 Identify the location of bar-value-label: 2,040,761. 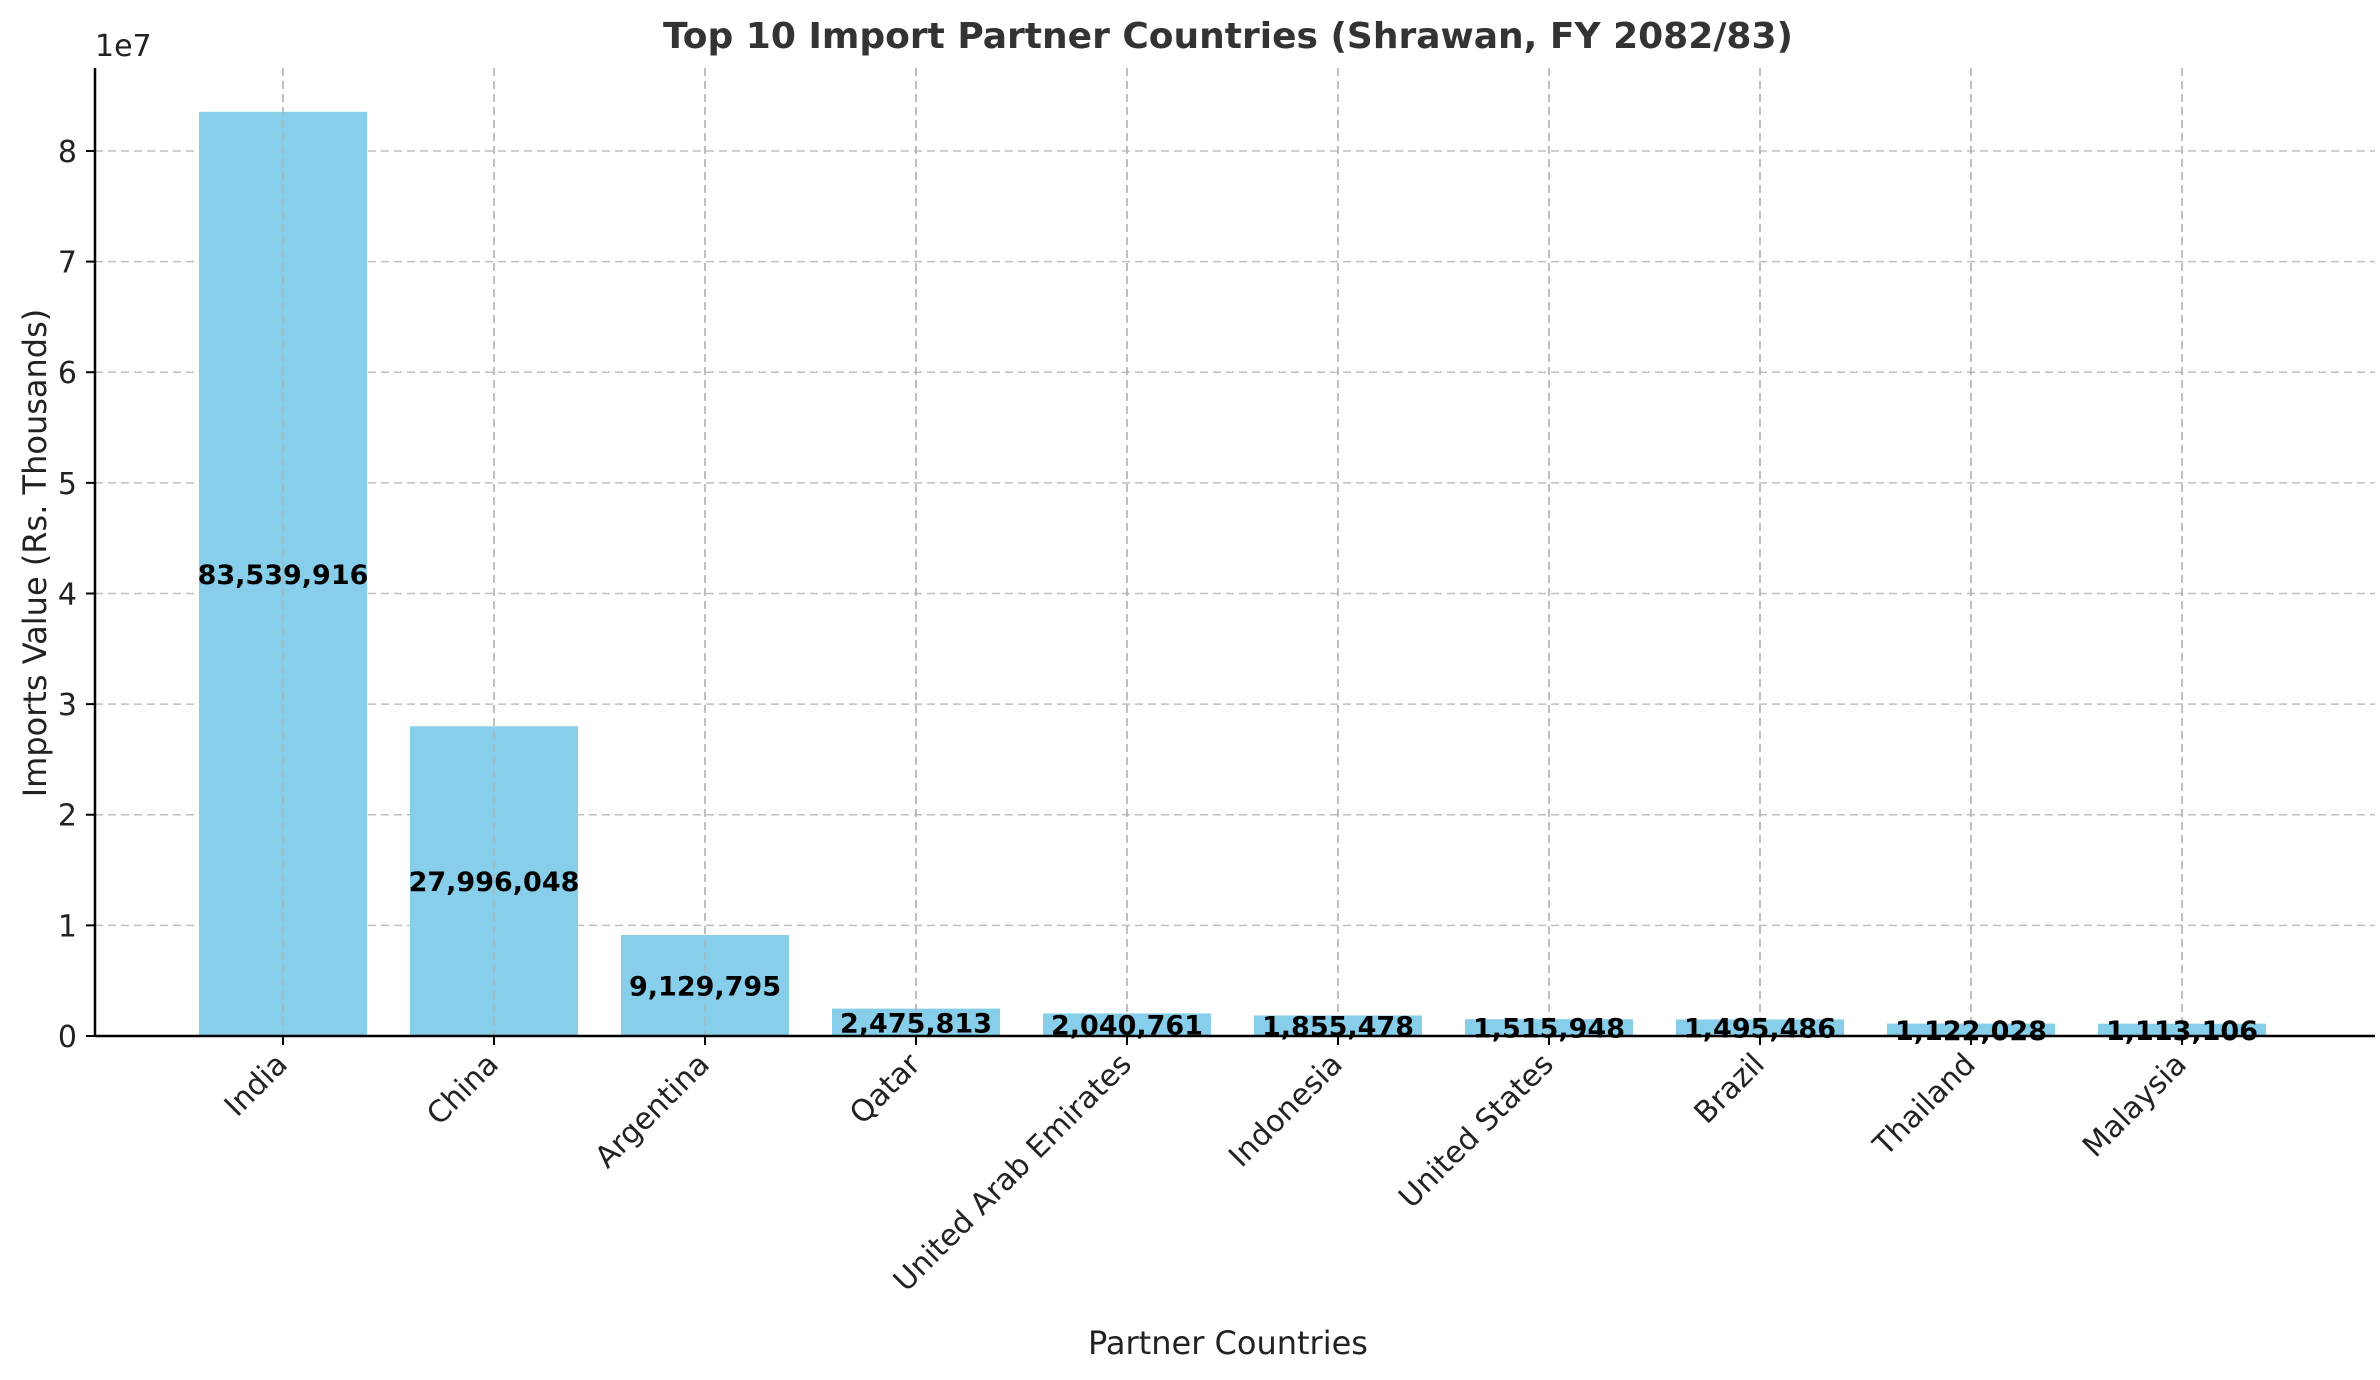
(1127, 1026).